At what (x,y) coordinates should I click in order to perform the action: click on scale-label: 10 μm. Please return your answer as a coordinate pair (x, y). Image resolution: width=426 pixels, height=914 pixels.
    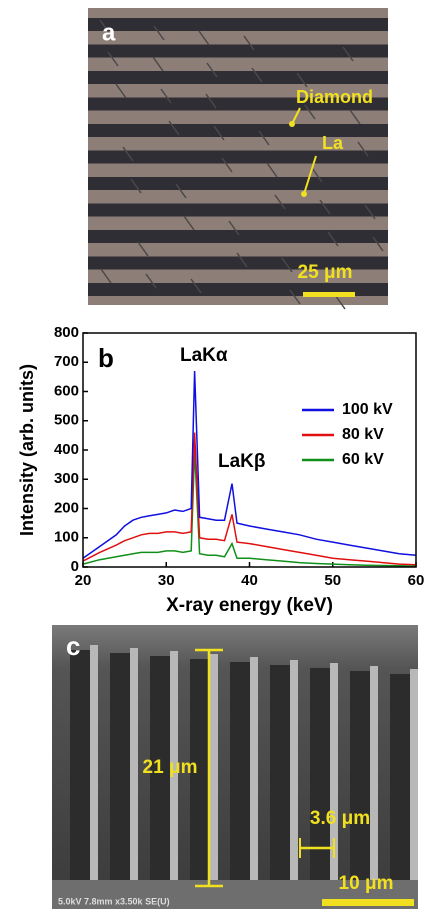
    Looking at the image, I should click on (366, 883).